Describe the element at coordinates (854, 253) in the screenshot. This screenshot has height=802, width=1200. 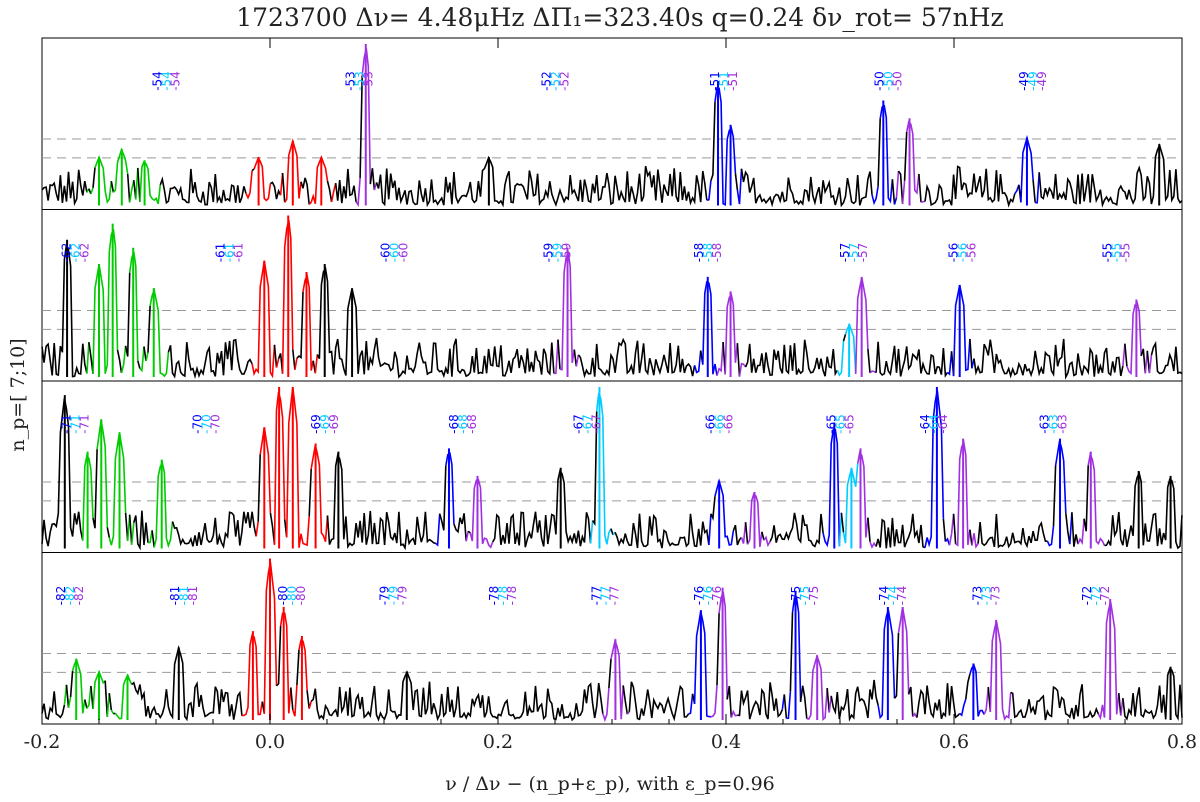
I see `mode-label: -57` at that location.